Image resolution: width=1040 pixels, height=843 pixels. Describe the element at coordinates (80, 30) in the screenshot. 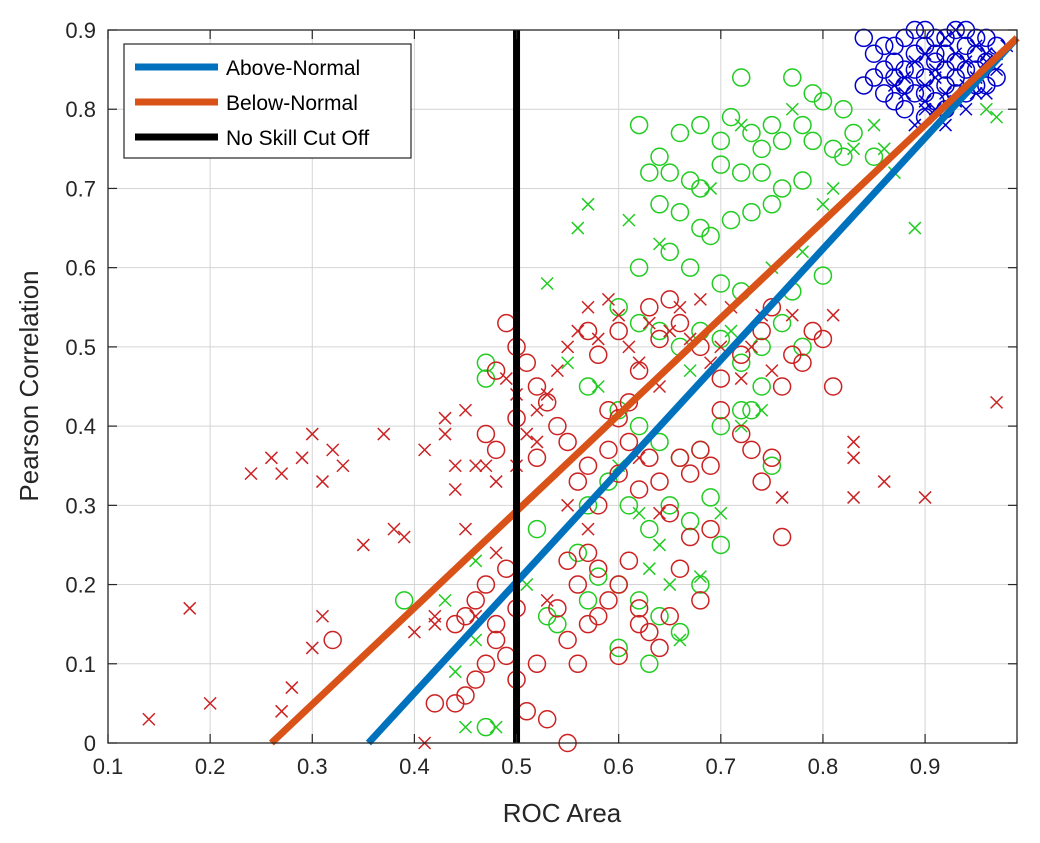

I see `y-tick-label: 0.9` at that location.